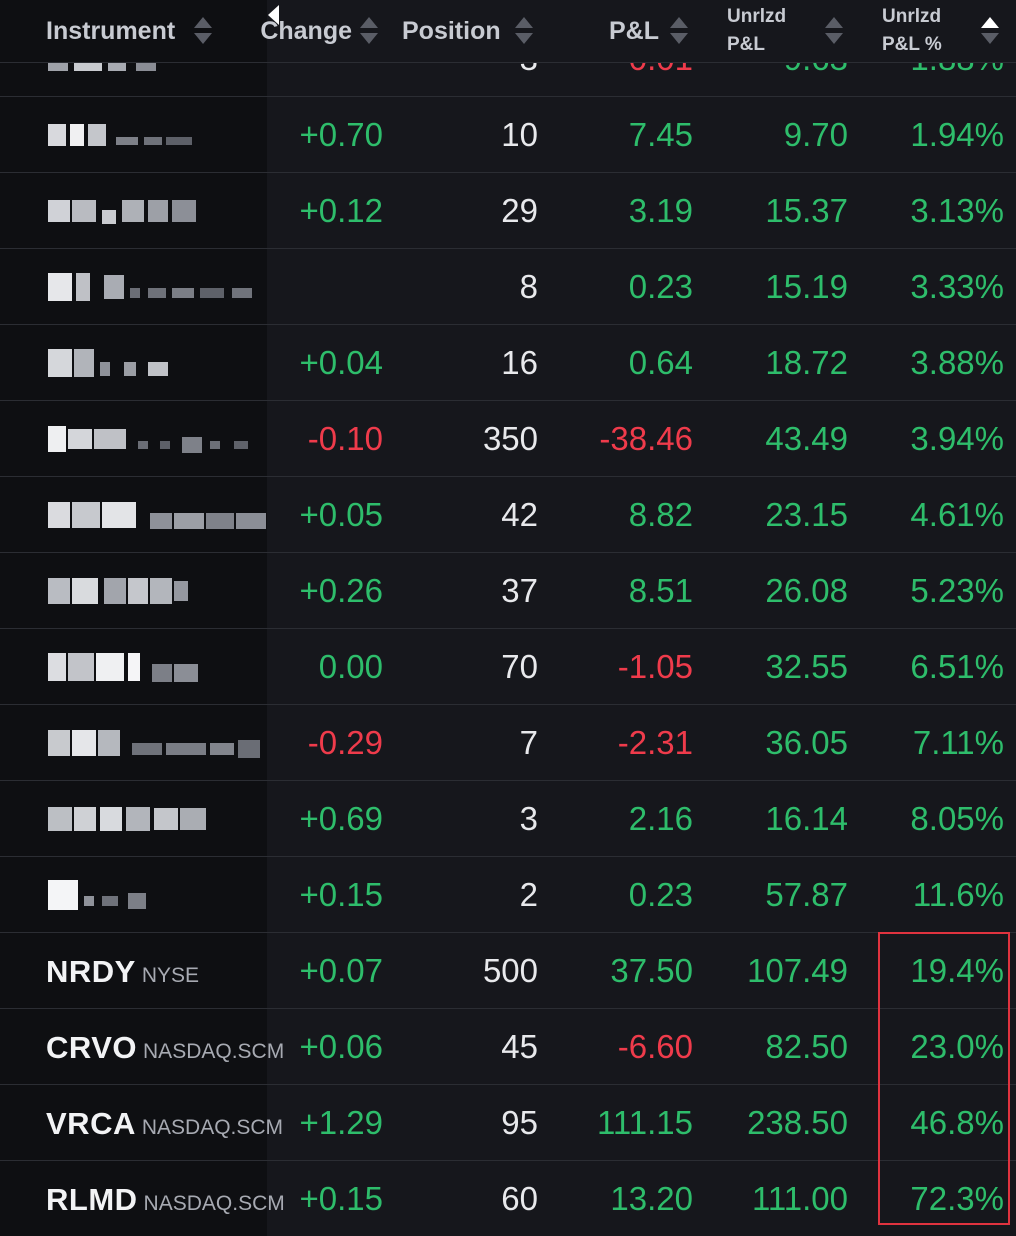 The width and height of the screenshot is (1016, 1236). I want to click on table-row: NRDY NYSE +0.07 500 37.50 107.49 19.4%, so click(508, 971).